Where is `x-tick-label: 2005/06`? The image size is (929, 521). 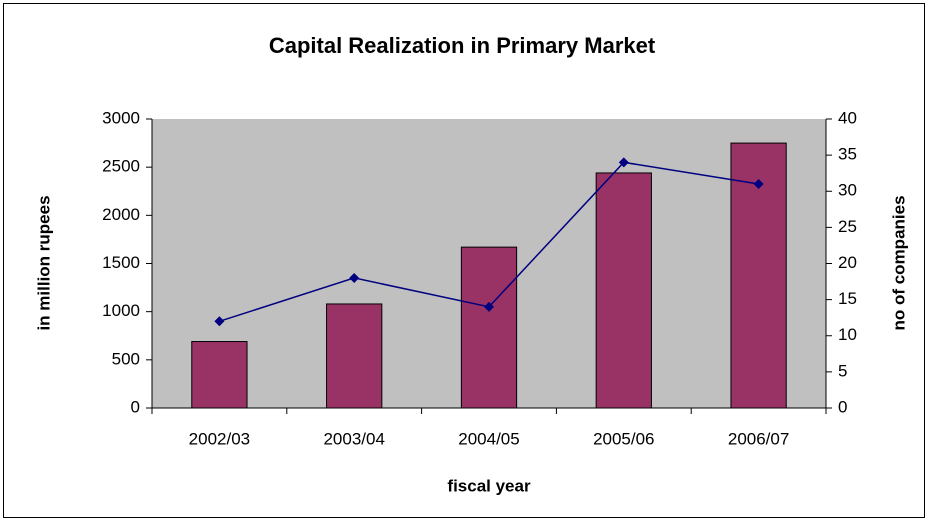 x-tick-label: 2005/06 is located at coordinates (623, 438).